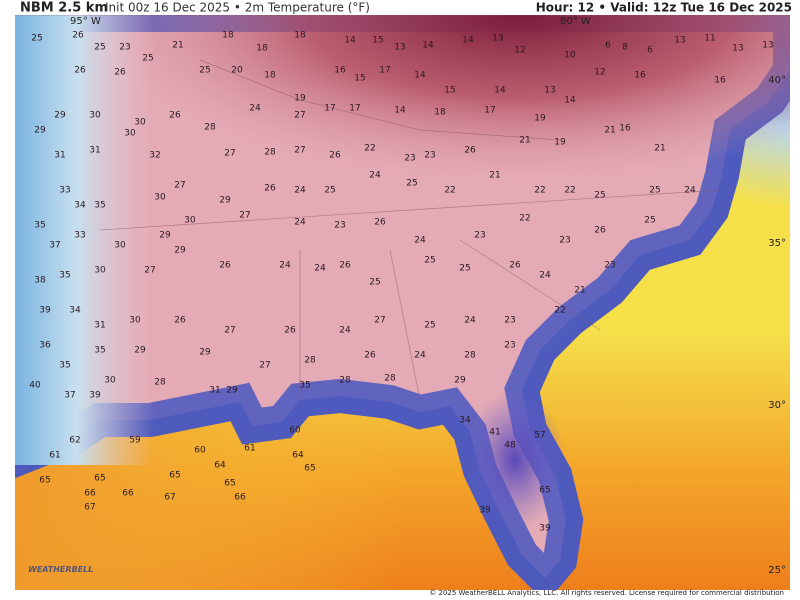 This screenshot has height=600, width=800. I want to click on temperature-label: 67, so click(89, 508).